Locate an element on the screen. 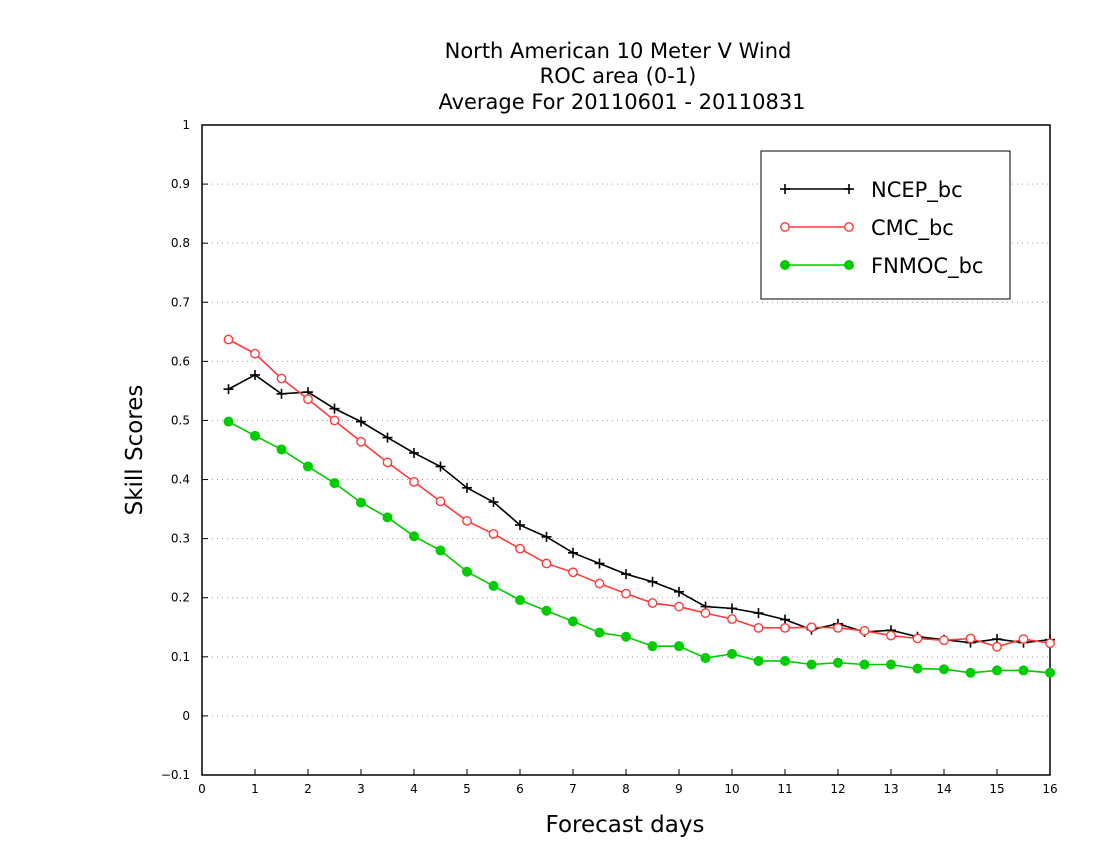 This screenshot has height=850, width=1100. y-tick-label: 1 is located at coordinates (186, 125).